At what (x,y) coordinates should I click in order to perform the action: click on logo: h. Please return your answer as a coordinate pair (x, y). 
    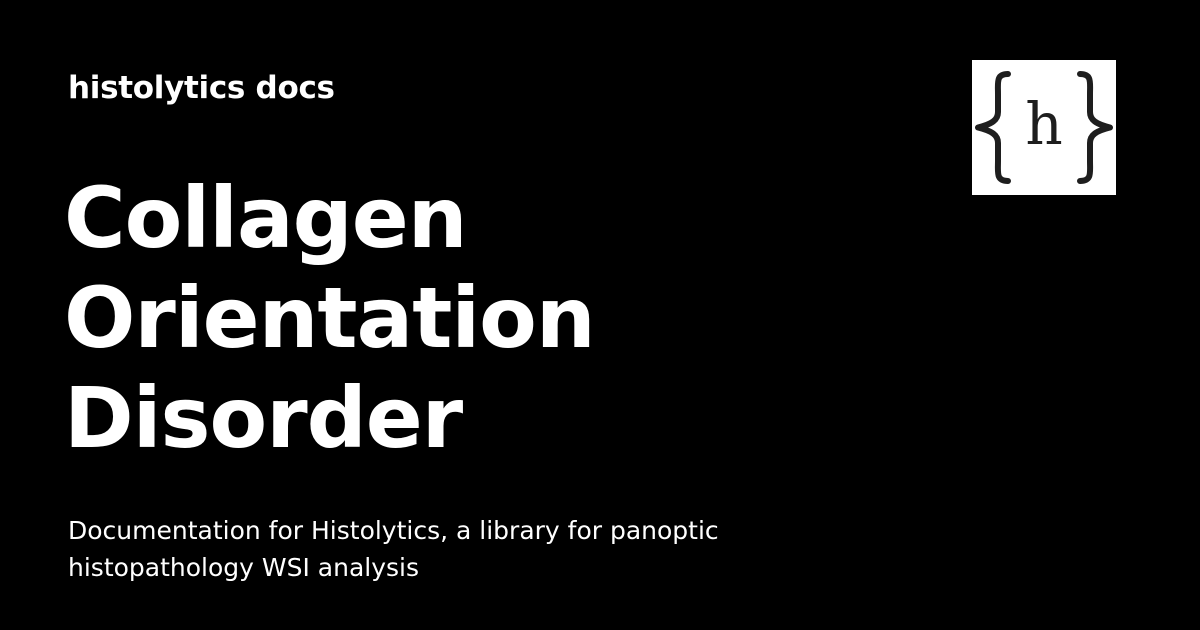
    Looking at the image, I should click on (1044, 127).